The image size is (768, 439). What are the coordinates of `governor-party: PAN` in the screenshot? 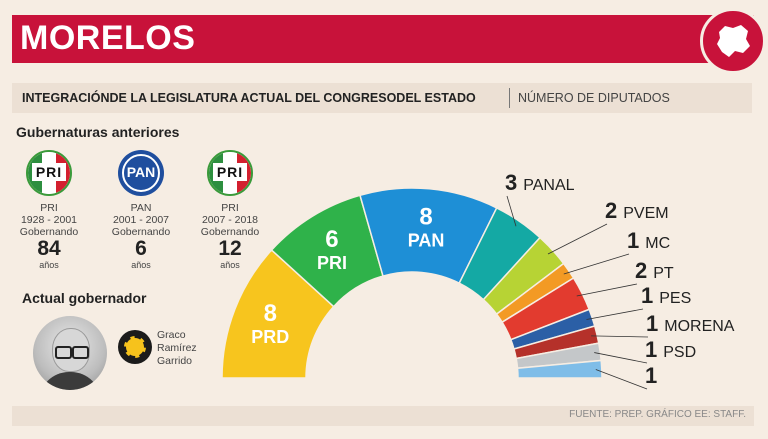 It's located at (141, 208).